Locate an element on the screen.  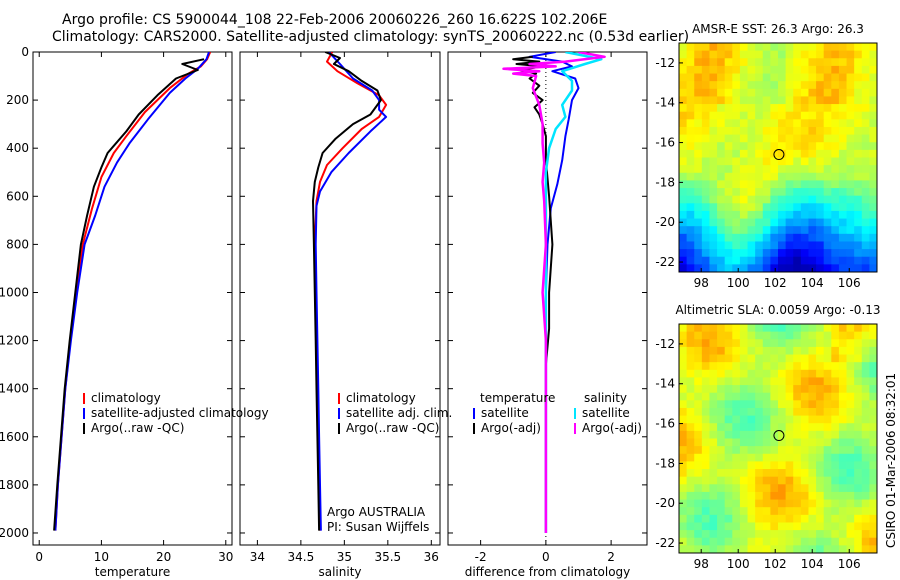
legend-temp-satellite: satellite is located at coordinates (505, 413).